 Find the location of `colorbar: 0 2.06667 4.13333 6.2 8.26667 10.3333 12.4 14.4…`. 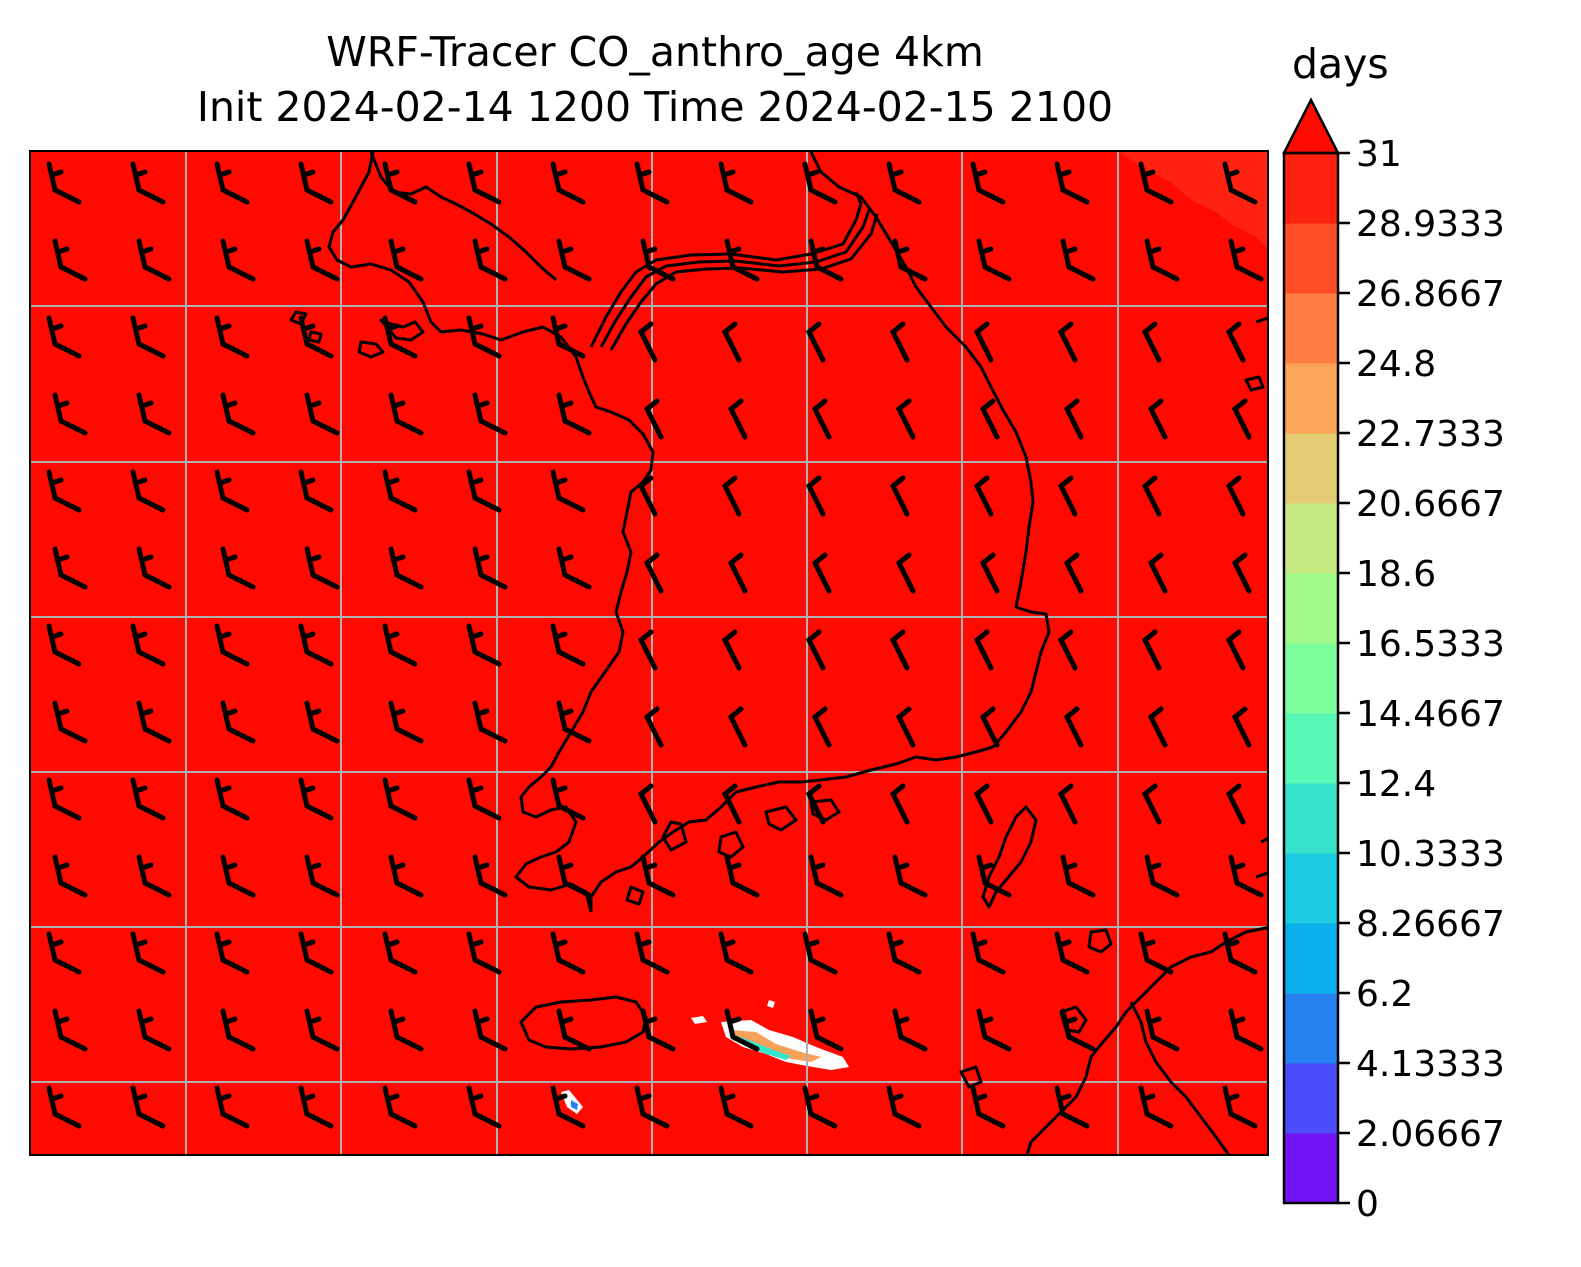

colorbar: 0 2.06667 4.13333 6.2 8.26667 10.3333 12.4 14.4… is located at coordinates (1393, 661).